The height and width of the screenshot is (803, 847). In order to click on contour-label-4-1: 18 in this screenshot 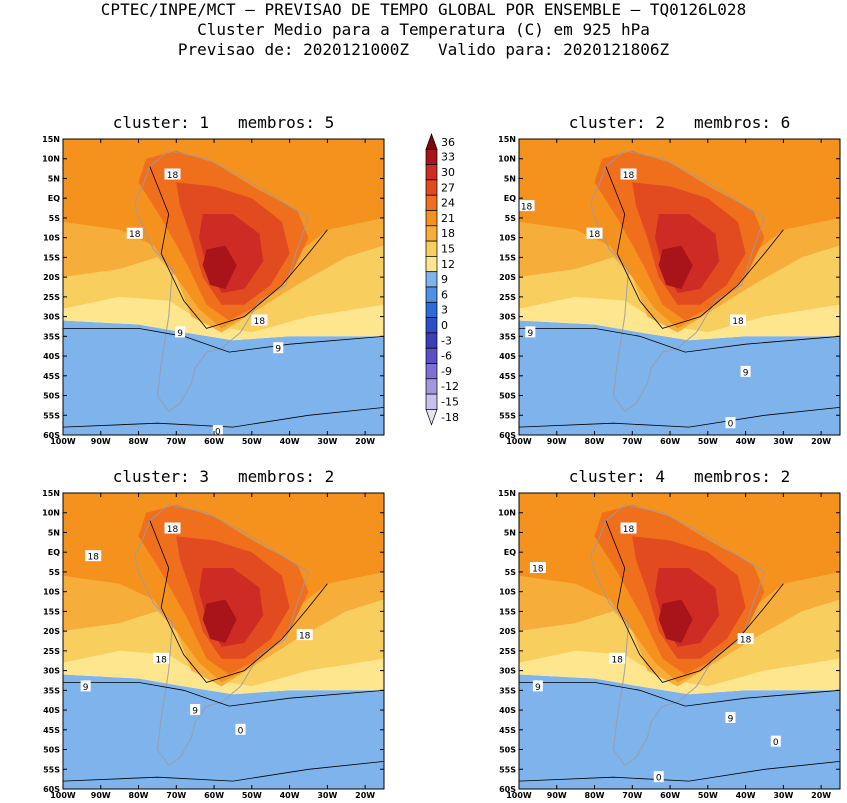, I will do `click(538, 569)`.